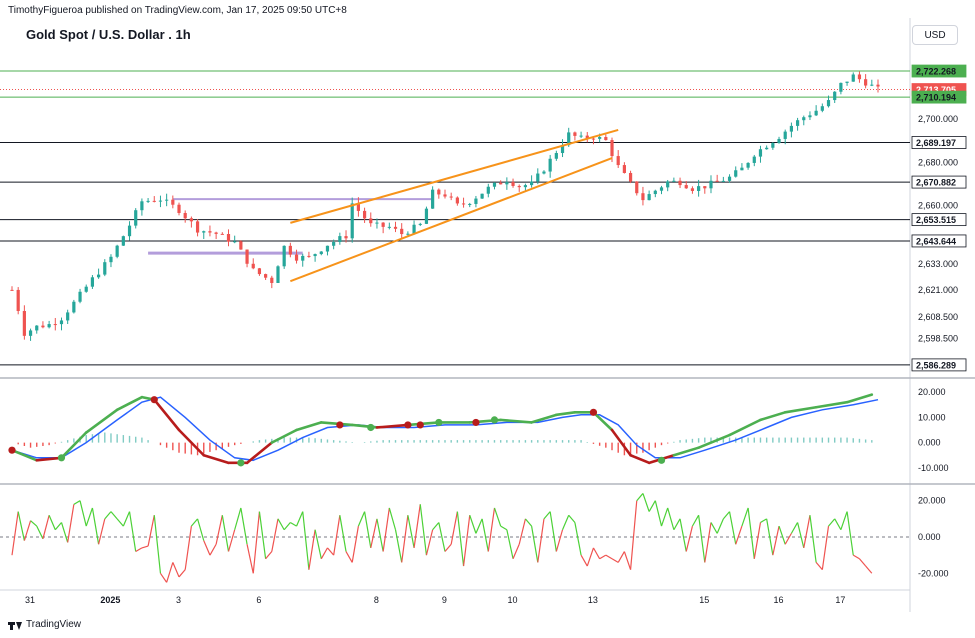 This screenshot has height=638, width=975. Describe the element at coordinates (44, 624) in the screenshot. I see `tradingview-footer: TradingView` at that location.